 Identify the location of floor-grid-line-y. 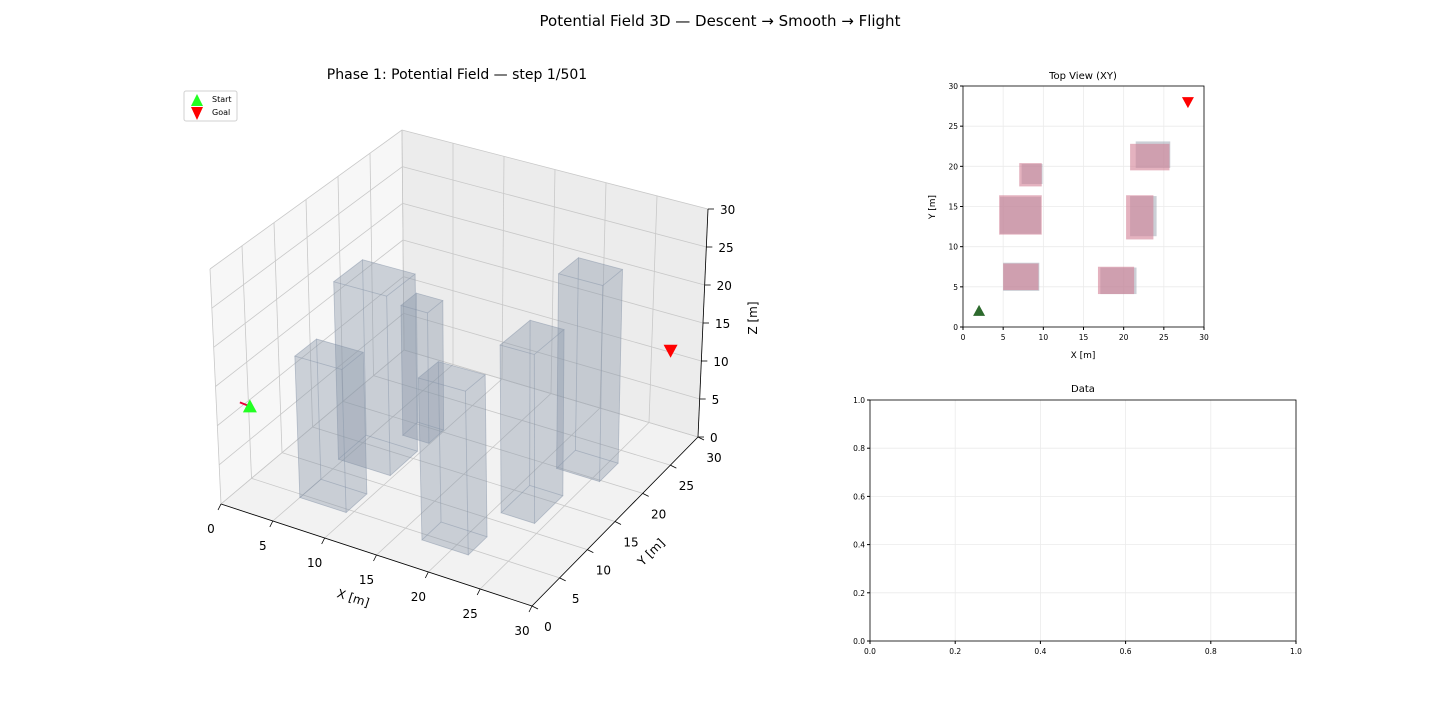
(522, 420).